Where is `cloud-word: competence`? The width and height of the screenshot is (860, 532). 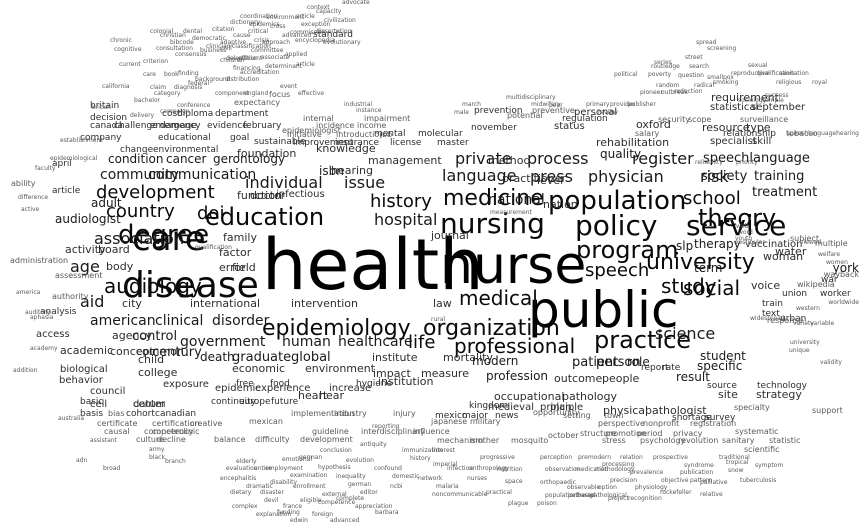 cloud-word: competence is located at coordinates (336, 503).